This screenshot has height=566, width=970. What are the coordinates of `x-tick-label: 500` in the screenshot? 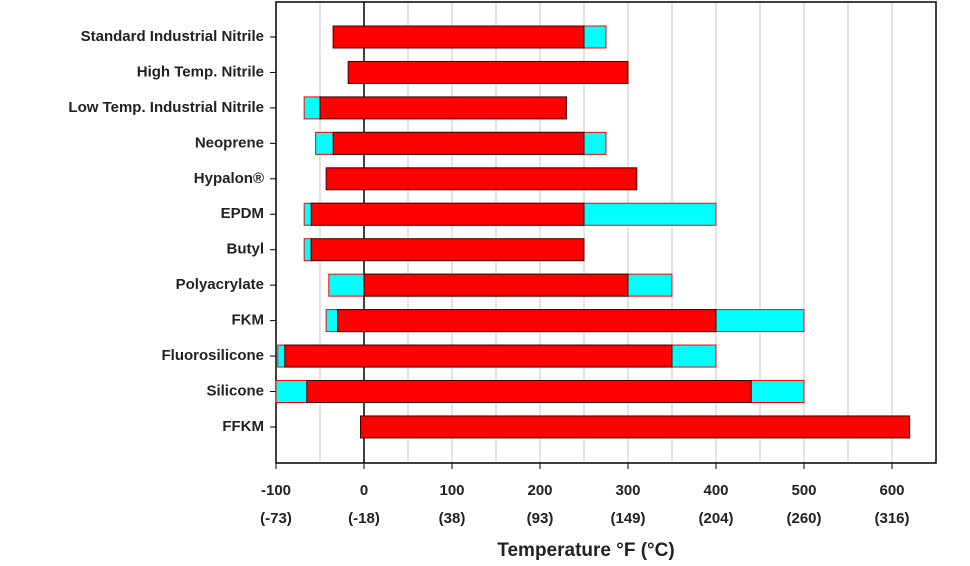 It's located at (803, 490).